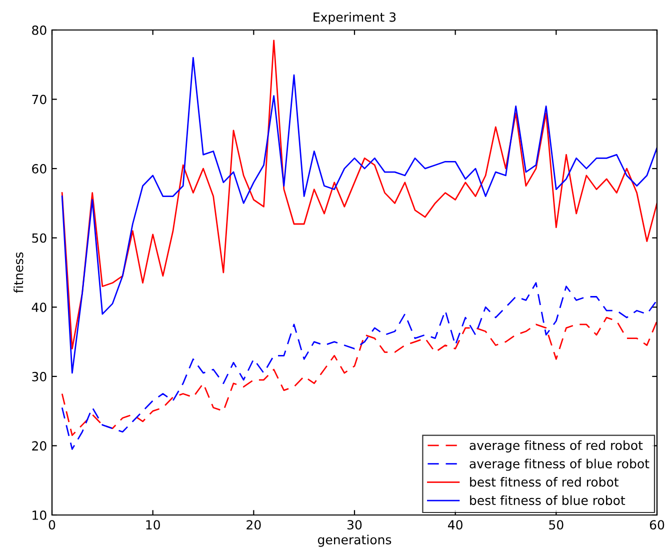  What do you see at coordinates (39, 30) in the screenshot?
I see `y-tick-label: 80` at bounding box center [39, 30].